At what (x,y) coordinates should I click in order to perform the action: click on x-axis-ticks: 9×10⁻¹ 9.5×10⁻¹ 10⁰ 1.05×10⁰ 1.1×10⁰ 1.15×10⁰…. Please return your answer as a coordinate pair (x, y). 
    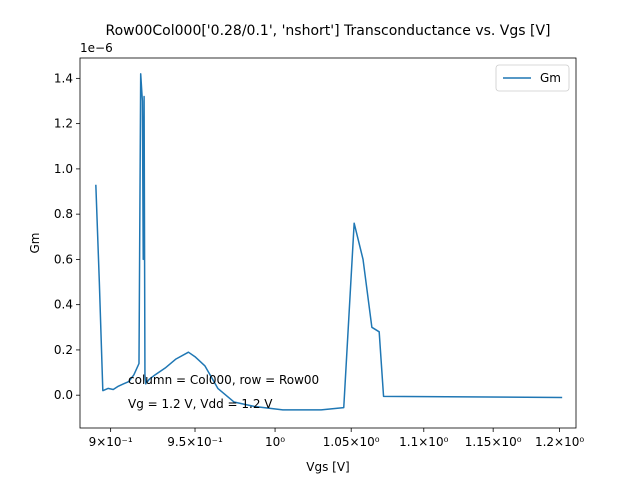
    Looking at the image, I should click on (336, 438).